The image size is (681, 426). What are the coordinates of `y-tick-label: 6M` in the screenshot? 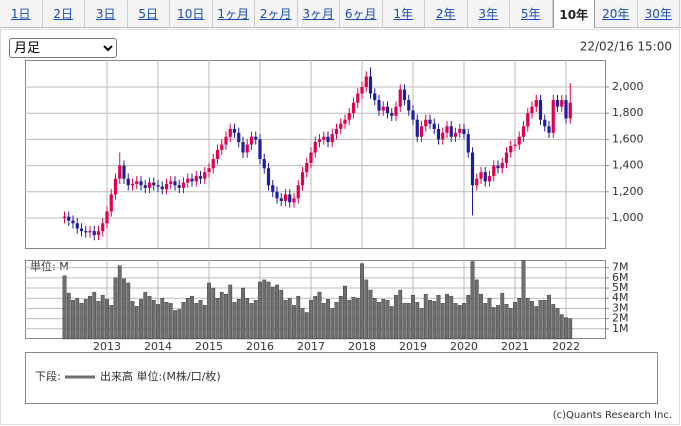 It's located at (620, 277).